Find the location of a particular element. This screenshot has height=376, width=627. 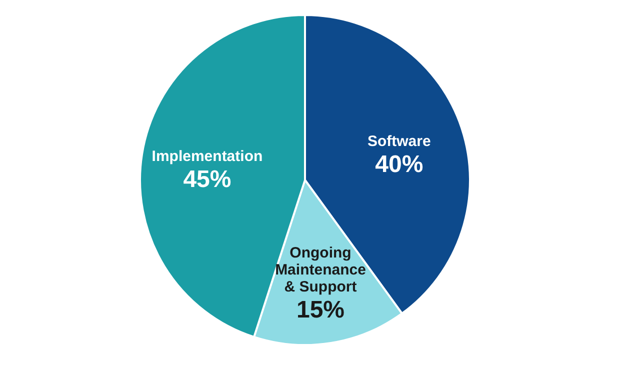

data-label: 15% is located at coordinates (320, 310).